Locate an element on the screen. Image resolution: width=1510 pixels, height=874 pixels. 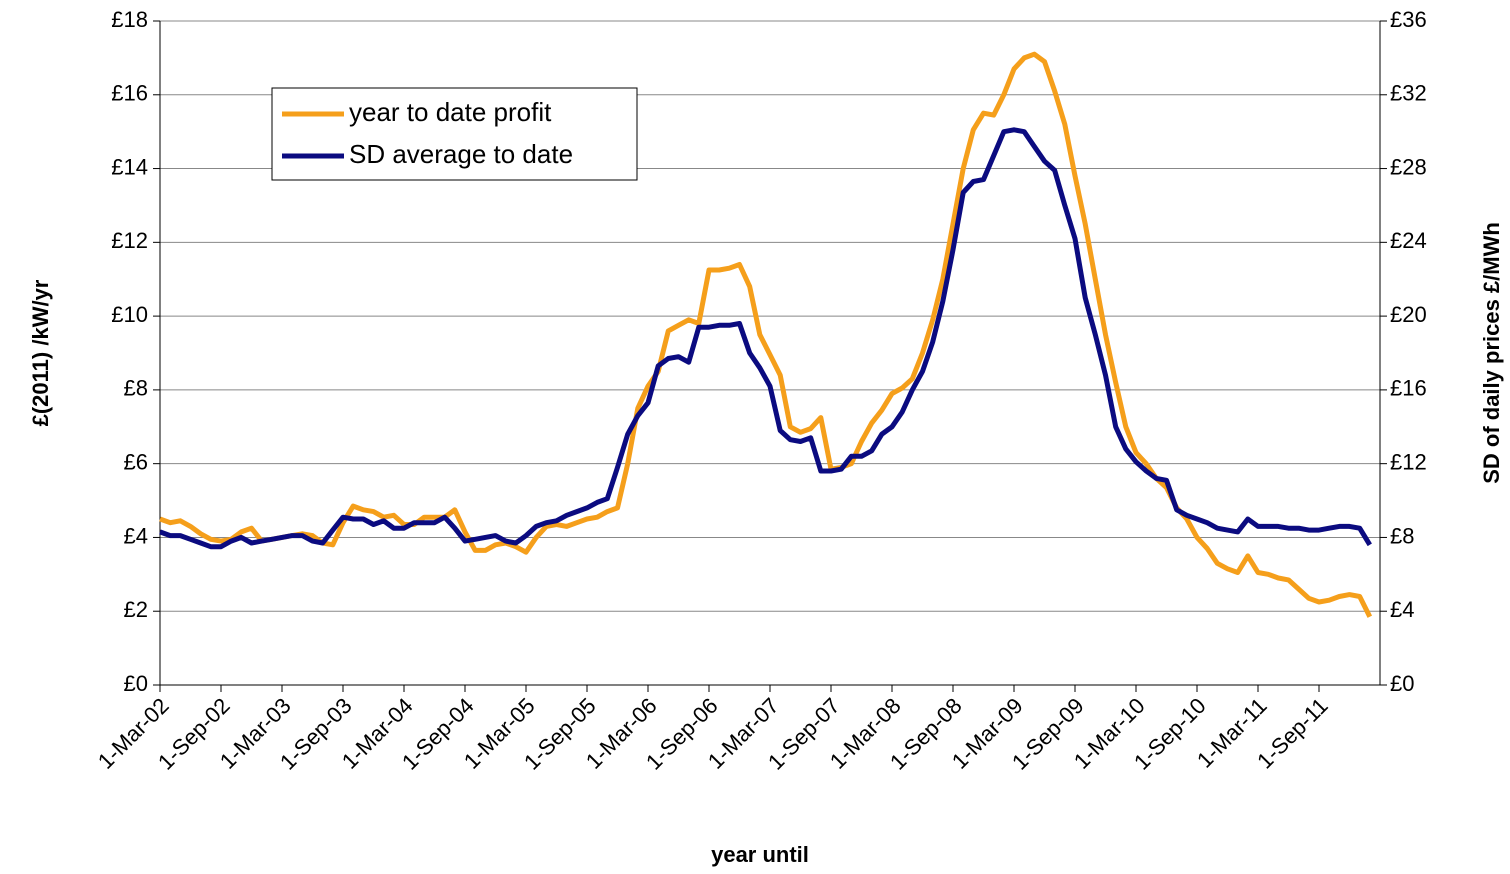
legend-label: SD average to date is located at coordinates (461, 154).